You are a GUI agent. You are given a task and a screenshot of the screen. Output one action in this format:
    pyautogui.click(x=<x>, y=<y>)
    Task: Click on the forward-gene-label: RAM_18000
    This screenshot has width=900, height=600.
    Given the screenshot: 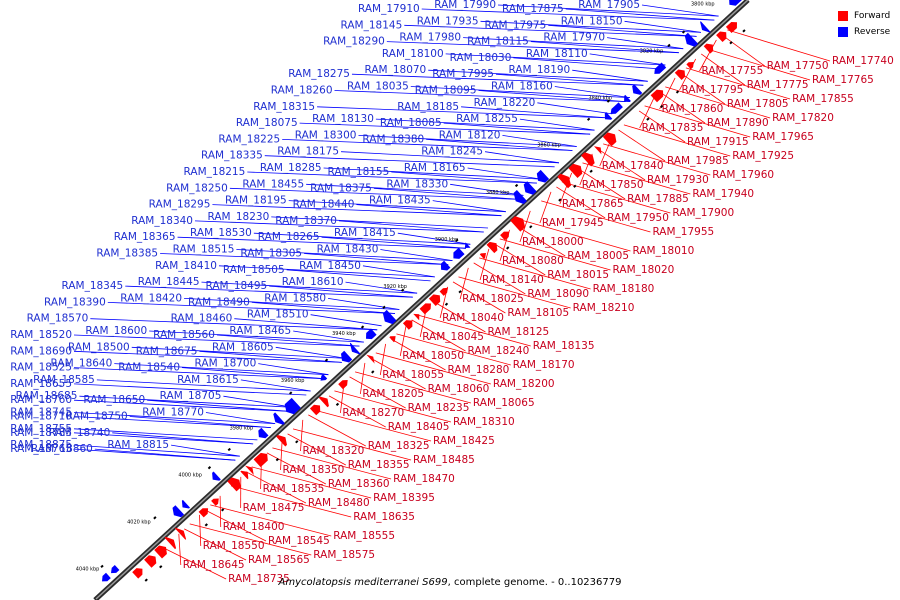 What is the action you would take?
    pyautogui.click(x=553, y=242)
    